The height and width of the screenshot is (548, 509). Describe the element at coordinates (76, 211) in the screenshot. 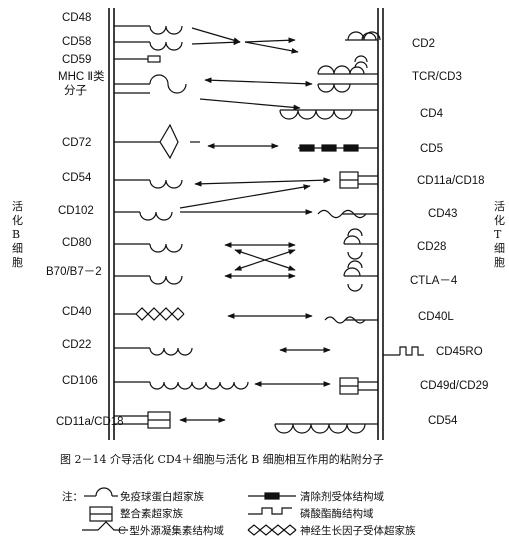

I see `b-cell-molecule-label: CD102` at that location.